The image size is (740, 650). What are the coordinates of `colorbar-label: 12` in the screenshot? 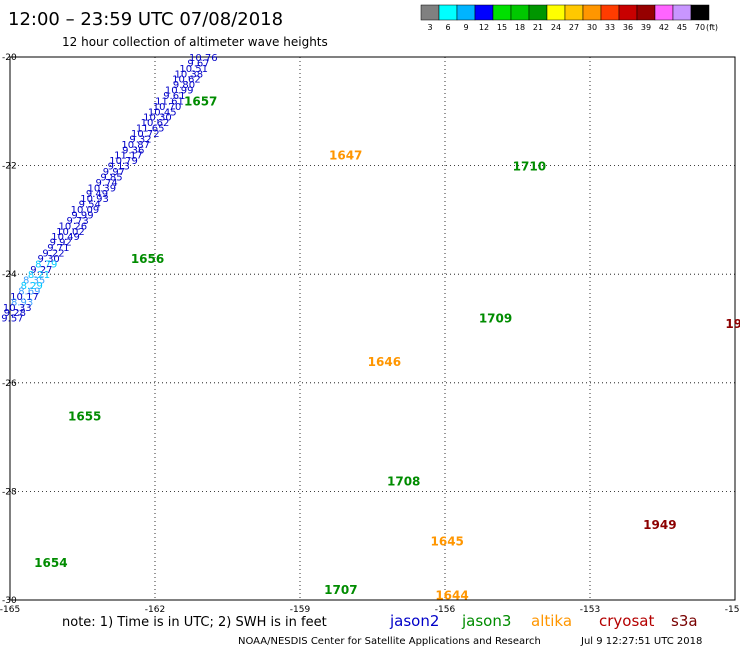 It's located at (484, 27).